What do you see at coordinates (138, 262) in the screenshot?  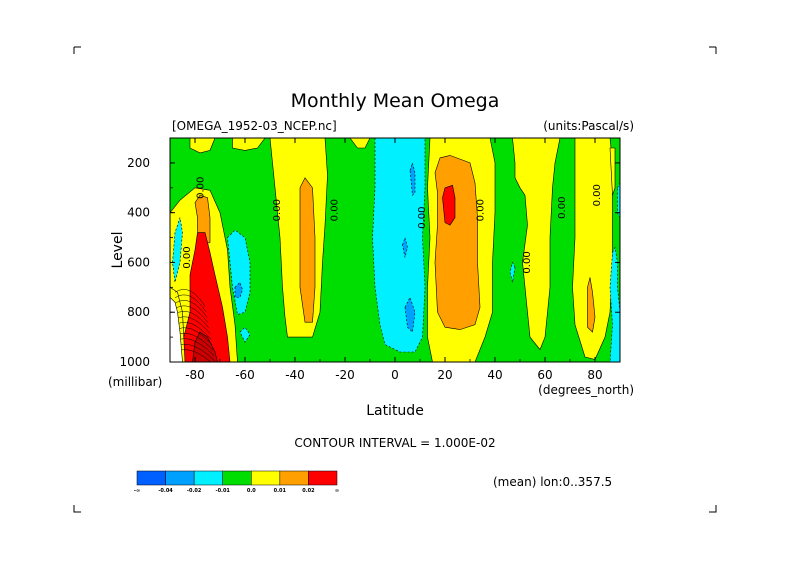 I see `y-tick-label: 600` at bounding box center [138, 262].